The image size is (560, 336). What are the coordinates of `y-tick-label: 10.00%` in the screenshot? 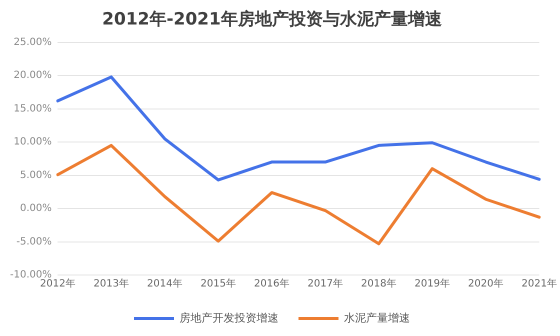 It's located at (33, 142).